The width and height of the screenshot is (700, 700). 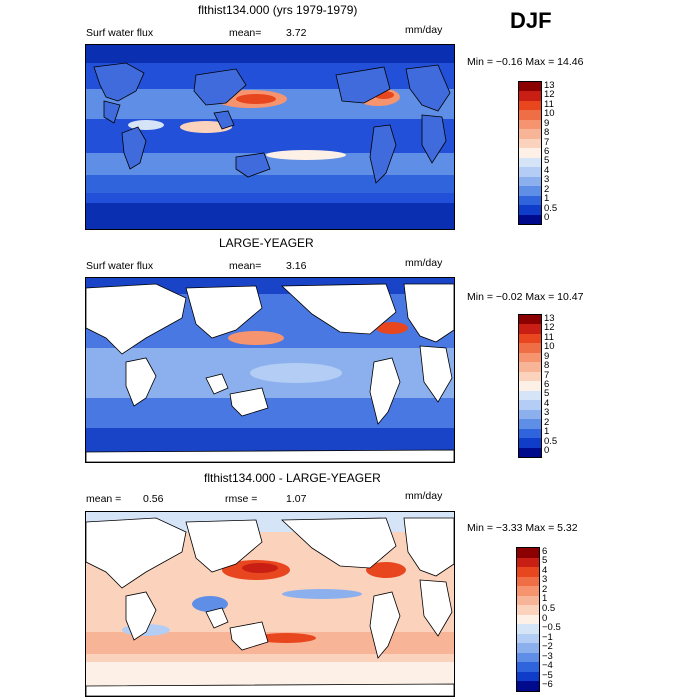 I want to click on panel1-mean-label: mean=, so click(x=245, y=33).